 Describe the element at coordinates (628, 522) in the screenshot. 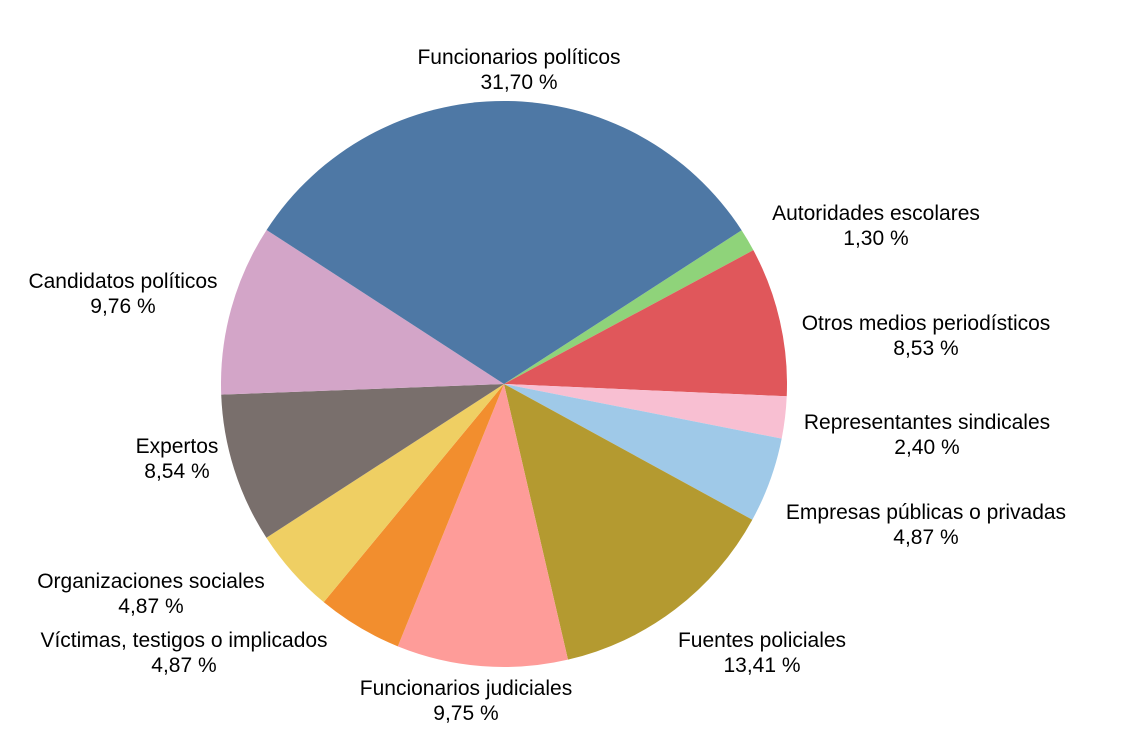

I see `pie-slice-fuentes-policiales` at that location.